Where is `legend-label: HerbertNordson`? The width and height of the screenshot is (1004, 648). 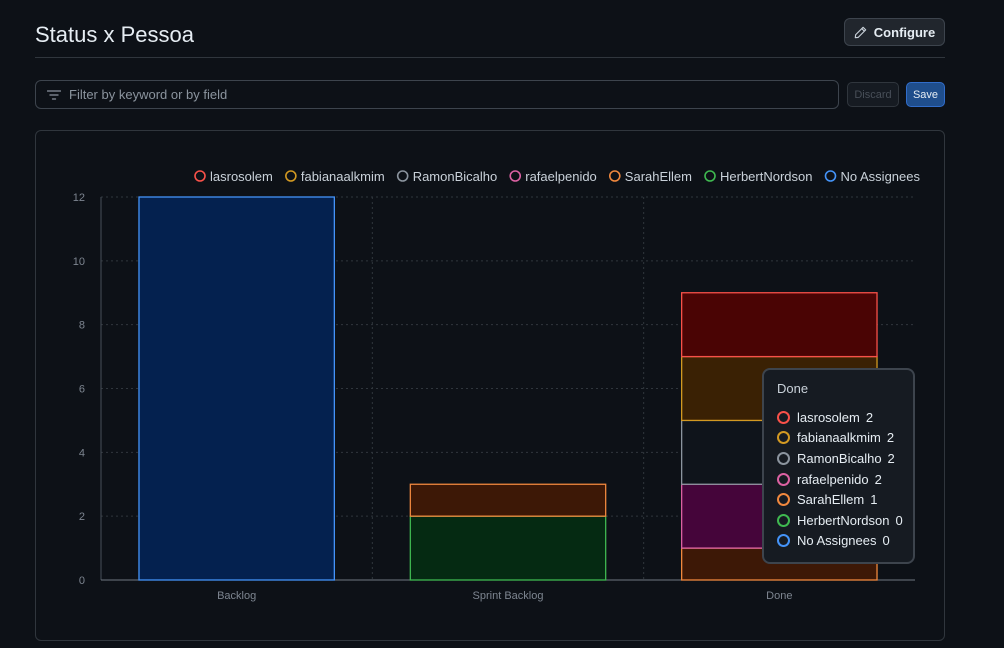 legend-label: HerbertNordson is located at coordinates (766, 176).